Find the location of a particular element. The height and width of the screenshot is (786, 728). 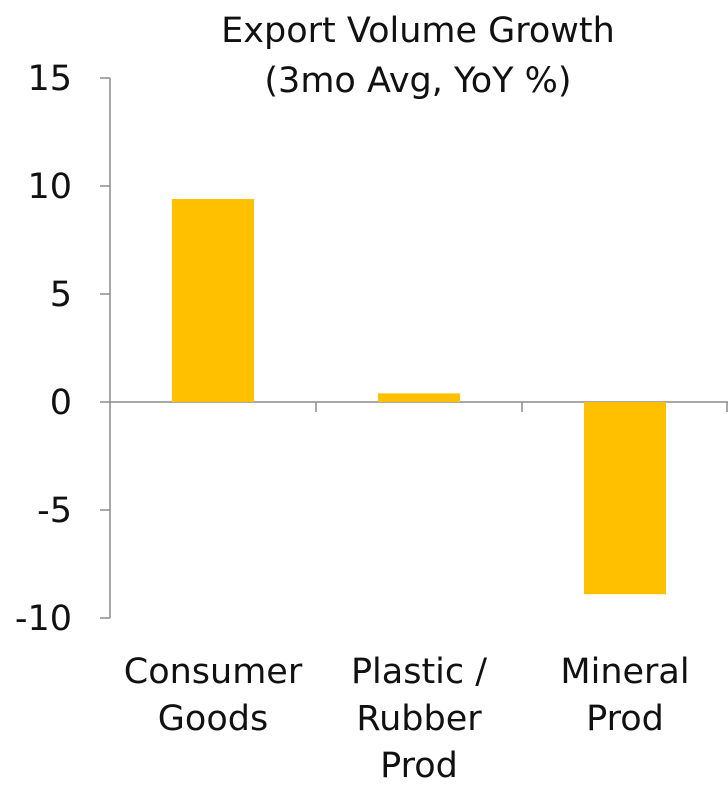

y-axis: 15 10 5 0 -5 -10 is located at coordinates (63, 349).